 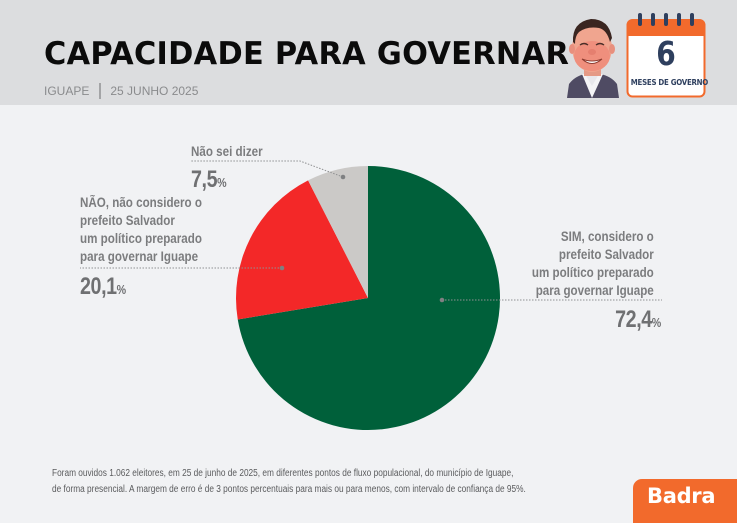 I want to click on subtitle-divider, so click(x=100, y=91).